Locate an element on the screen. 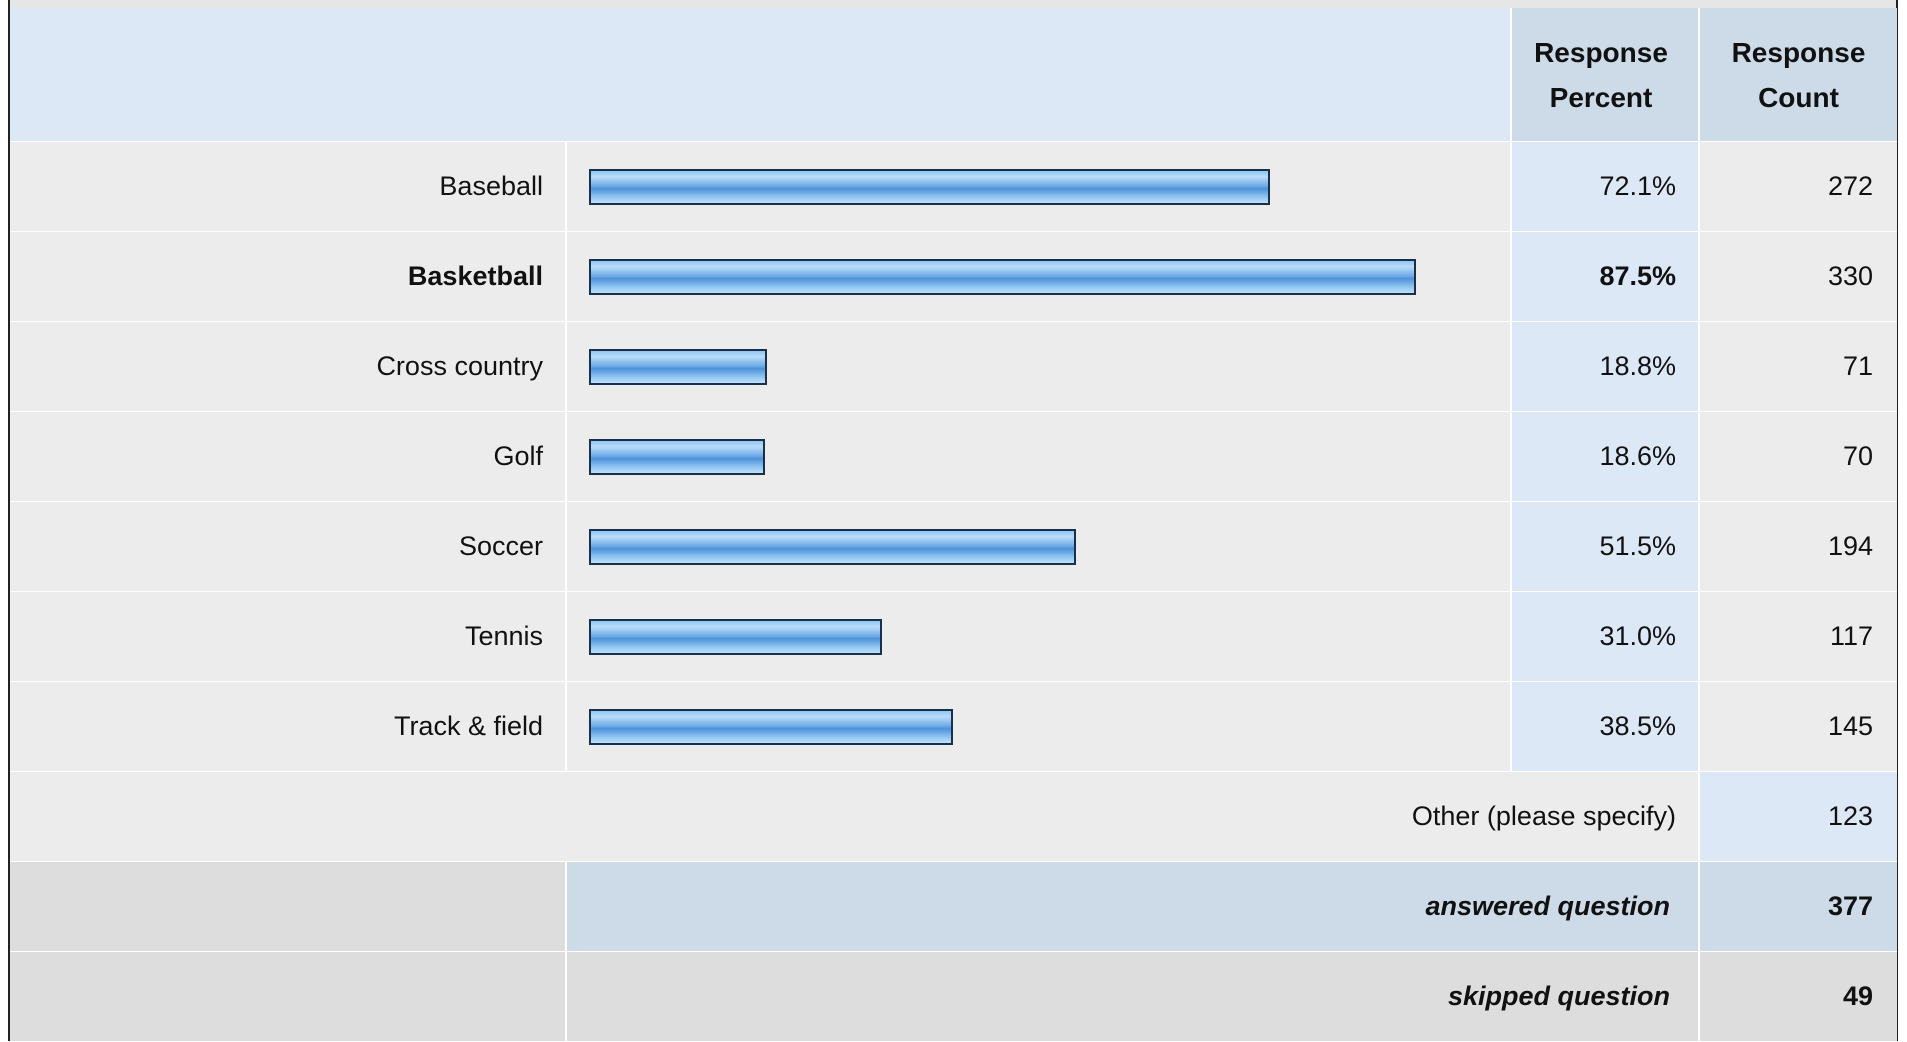 The image size is (1907, 1042). response-count: 330 is located at coordinates (1797, 276).